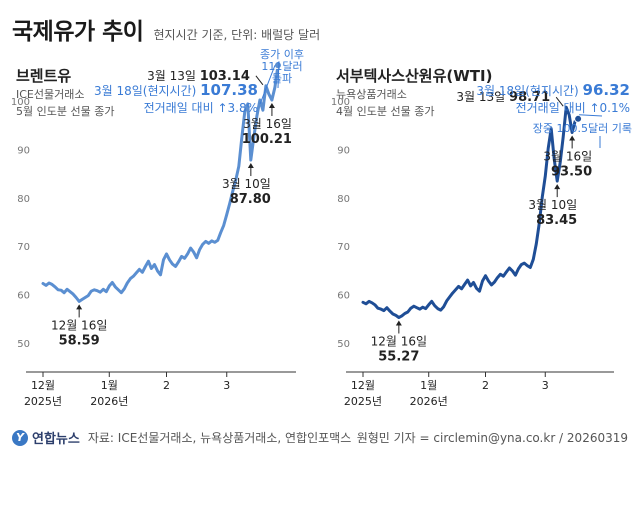  What do you see at coordinates (399, 341) in the screenshot?
I see `wti-annotation-date-0: 12월 16일` at bounding box center [399, 341].